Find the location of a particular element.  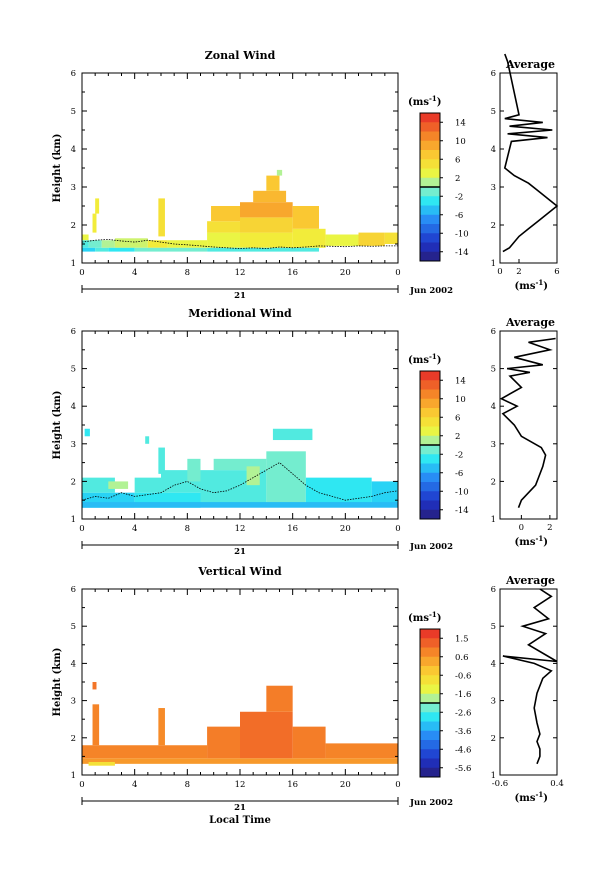

average-x-tick-label: 6 is located at coordinates (556, 272).